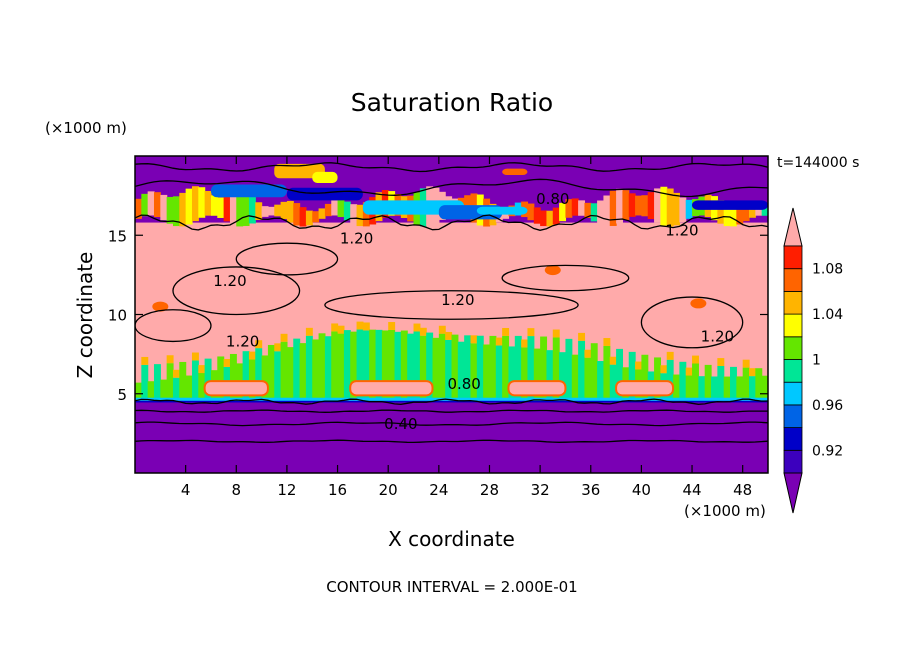 Image resolution: width=904 pixels, height=654 pixels. What do you see at coordinates (489, 490) in the screenshot?
I see `x-tick-label: 28` at bounding box center [489, 490].